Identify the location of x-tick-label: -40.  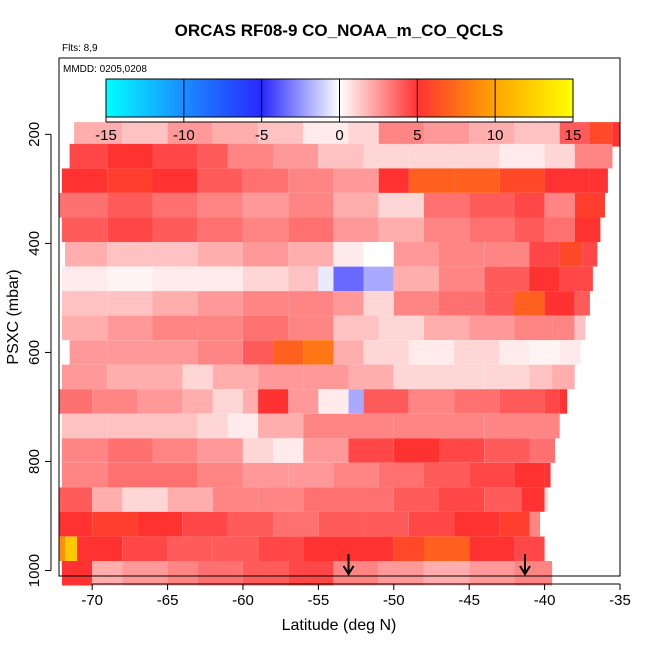
(545, 600).